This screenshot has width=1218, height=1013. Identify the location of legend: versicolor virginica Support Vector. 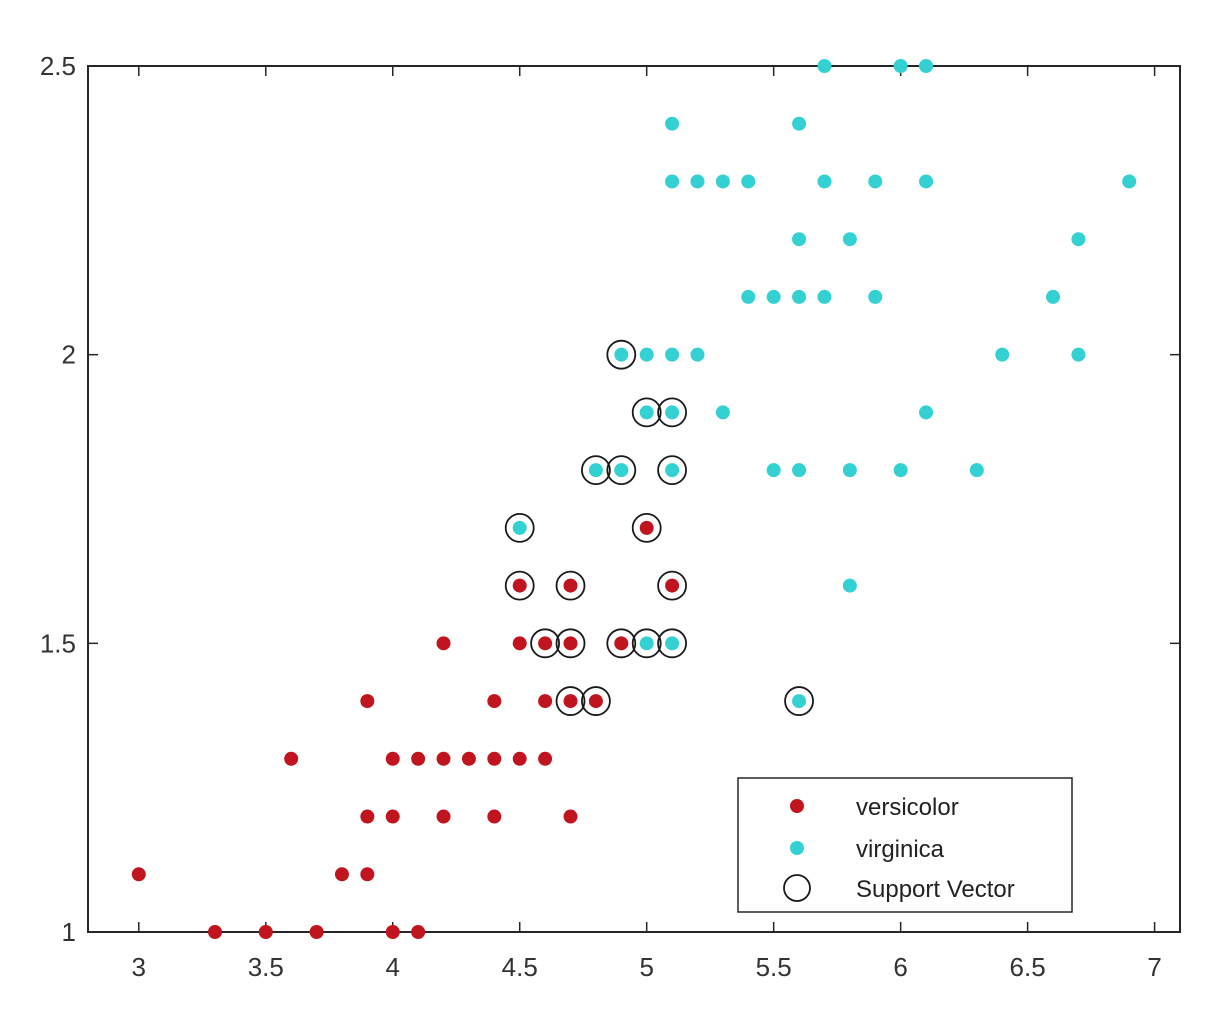
(905, 845).